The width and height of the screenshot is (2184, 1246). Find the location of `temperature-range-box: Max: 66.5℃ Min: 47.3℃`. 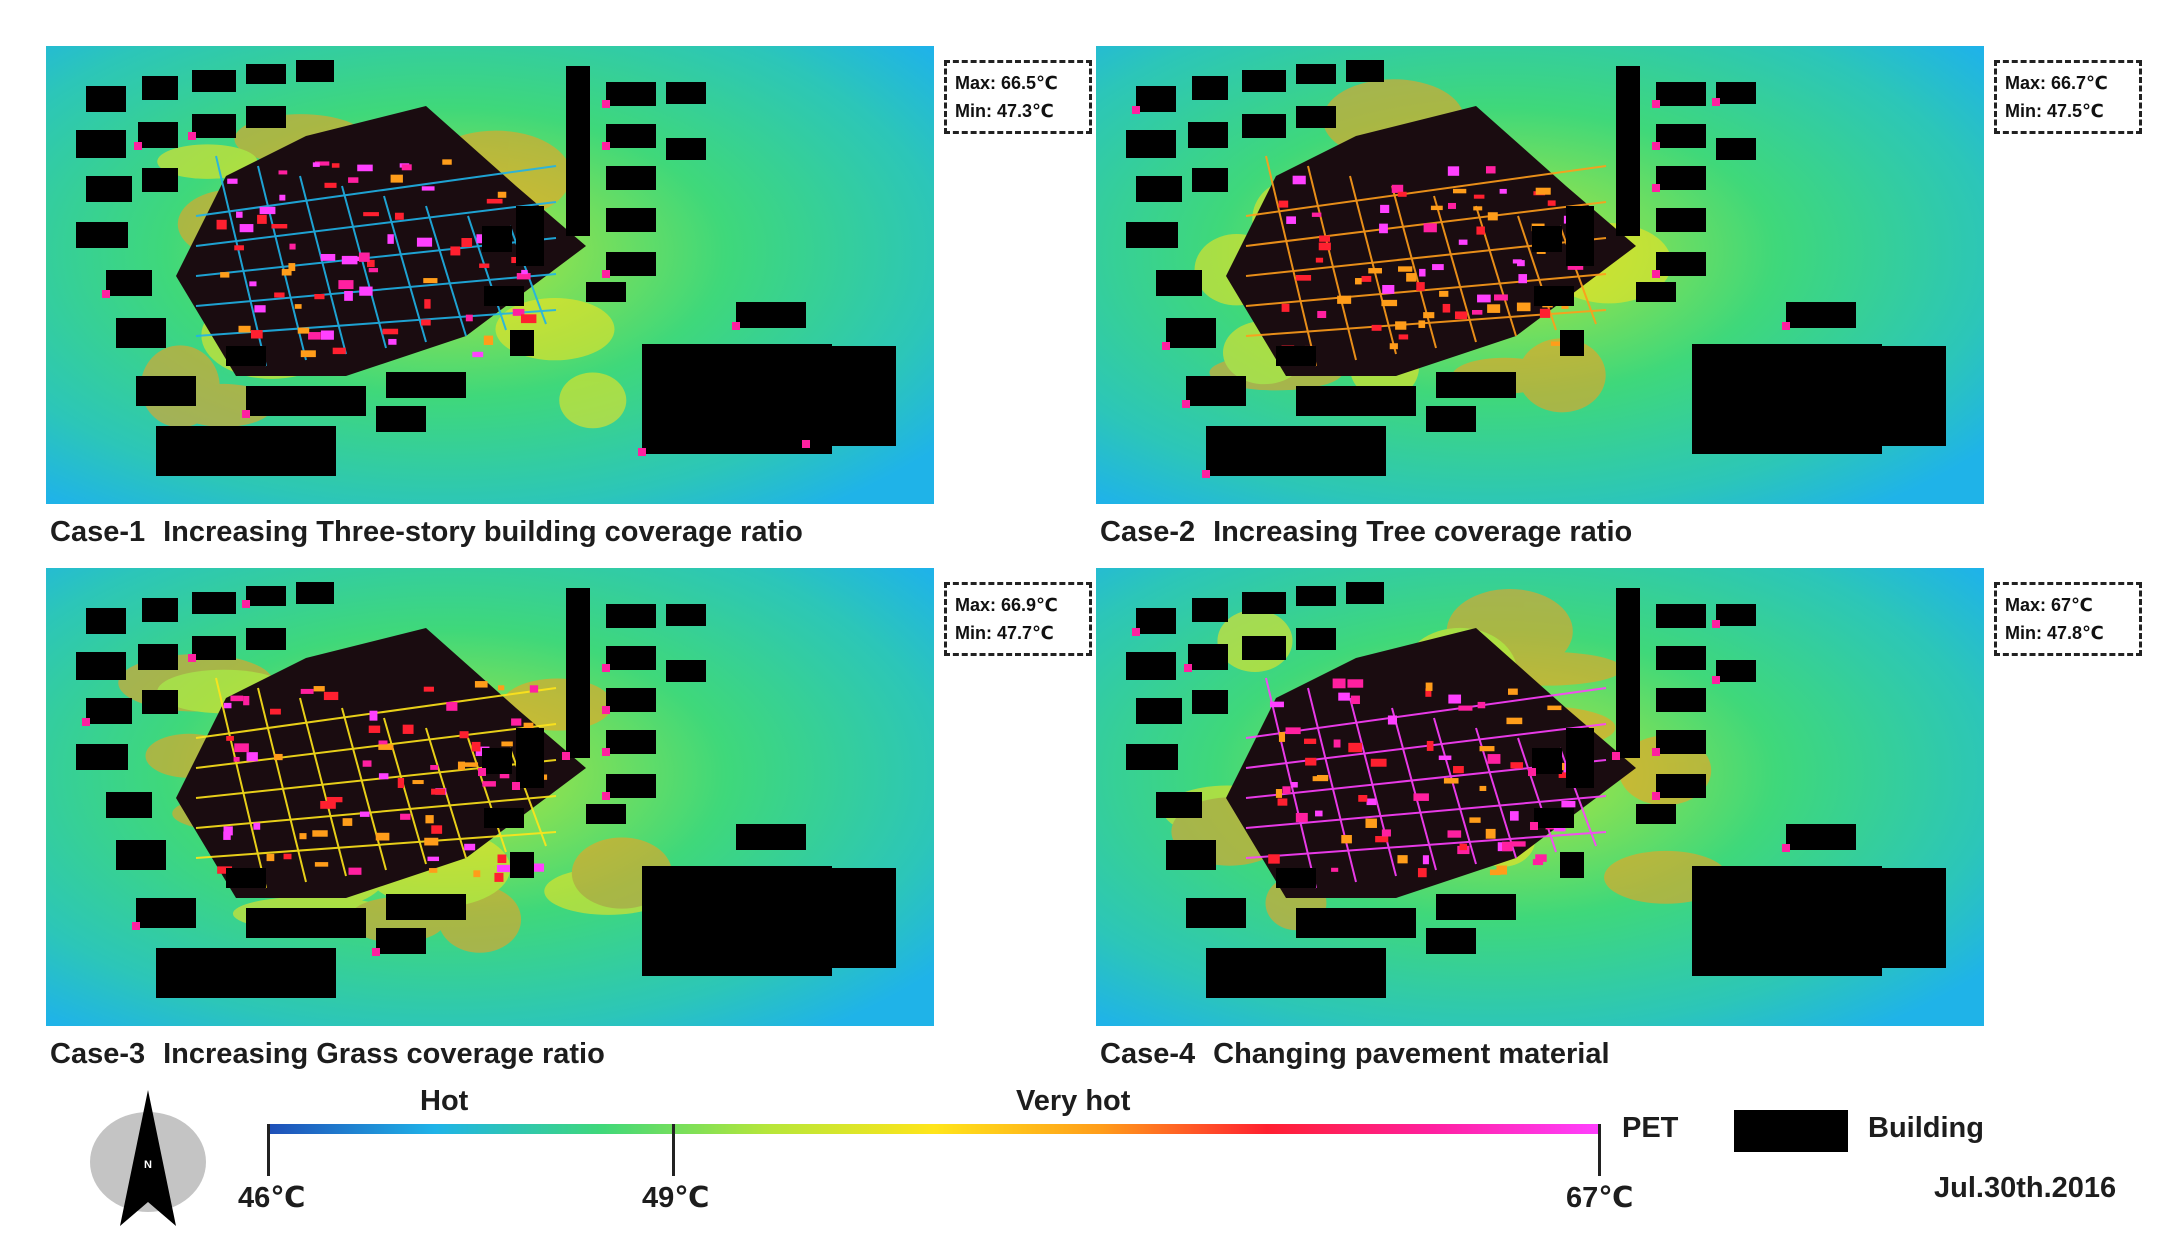

temperature-range-box: Max: 66.5℃ Min: 47.3℃ is located at coordinates (1018, 97).